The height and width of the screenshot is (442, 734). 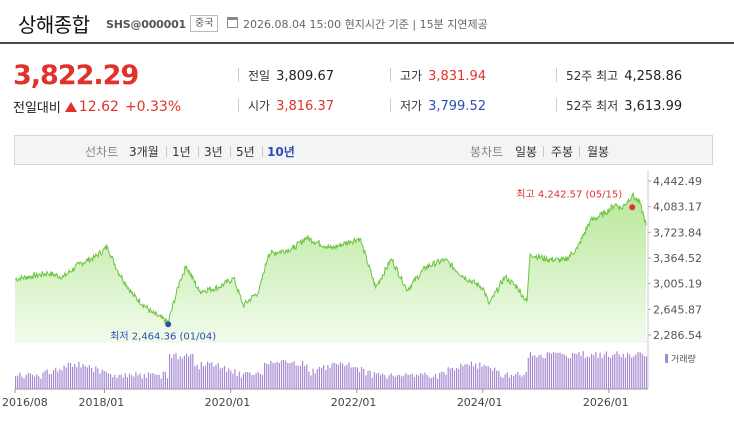 I want to click on stat-52w-low: 52주 최저 3,613.99, so click(x=624, y=106).